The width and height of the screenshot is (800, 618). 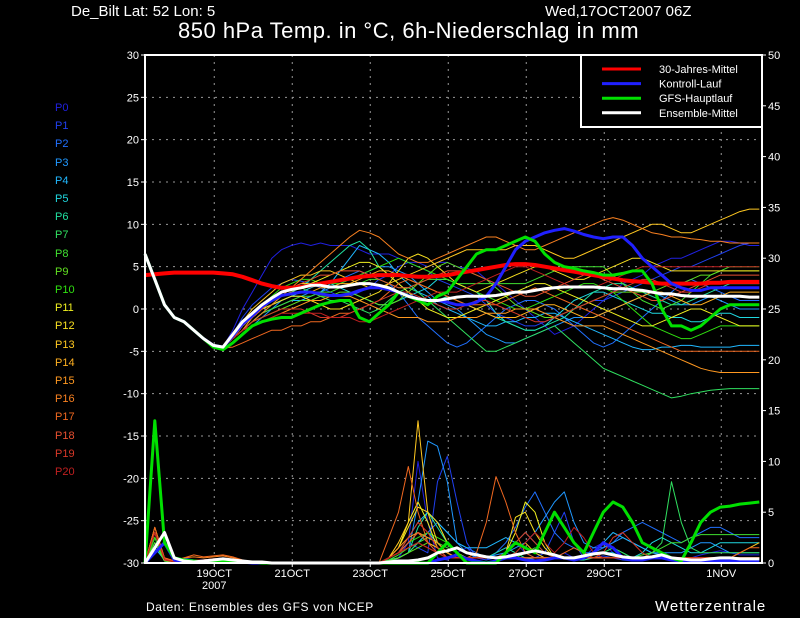 I want to click on member-label-p3: P3, so click(x=62, y=162).